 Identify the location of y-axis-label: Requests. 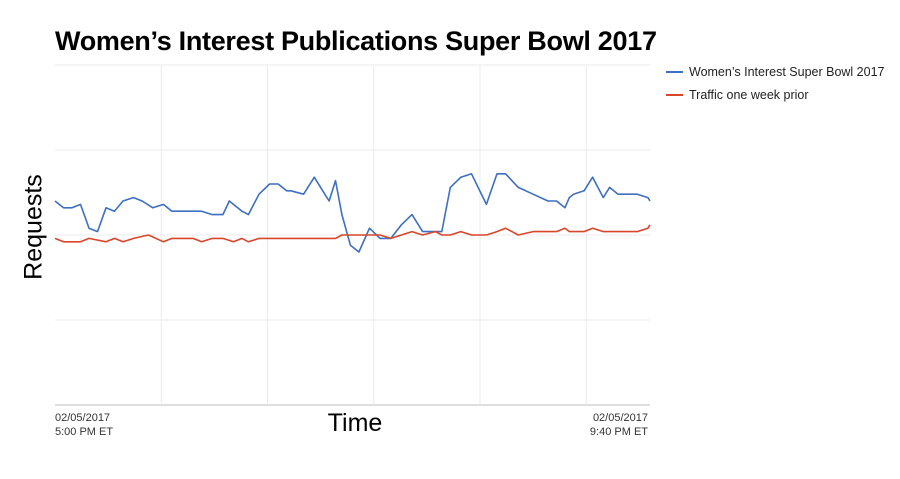
(33, 227).